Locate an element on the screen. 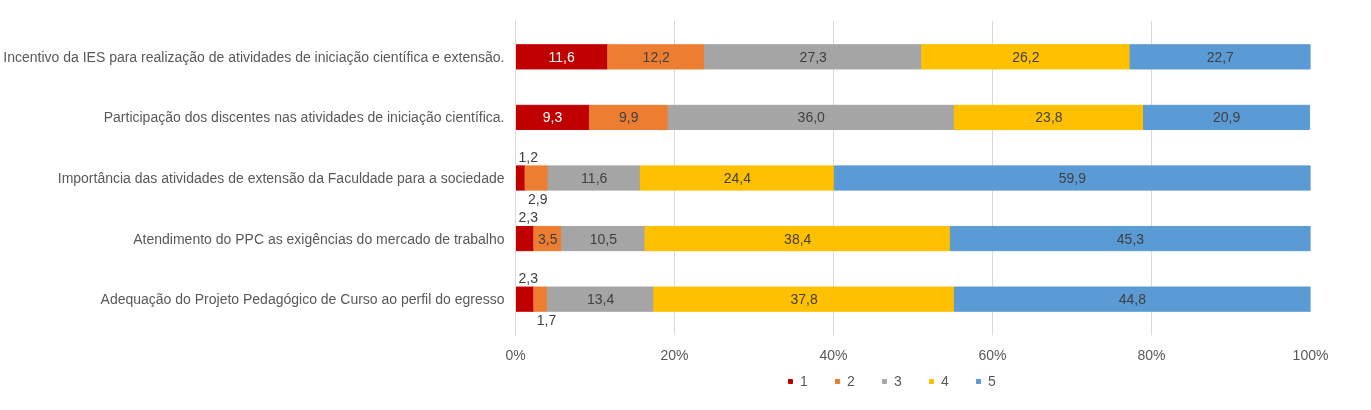  x-tick-label: 100% is located at coordinates (1310, 354).